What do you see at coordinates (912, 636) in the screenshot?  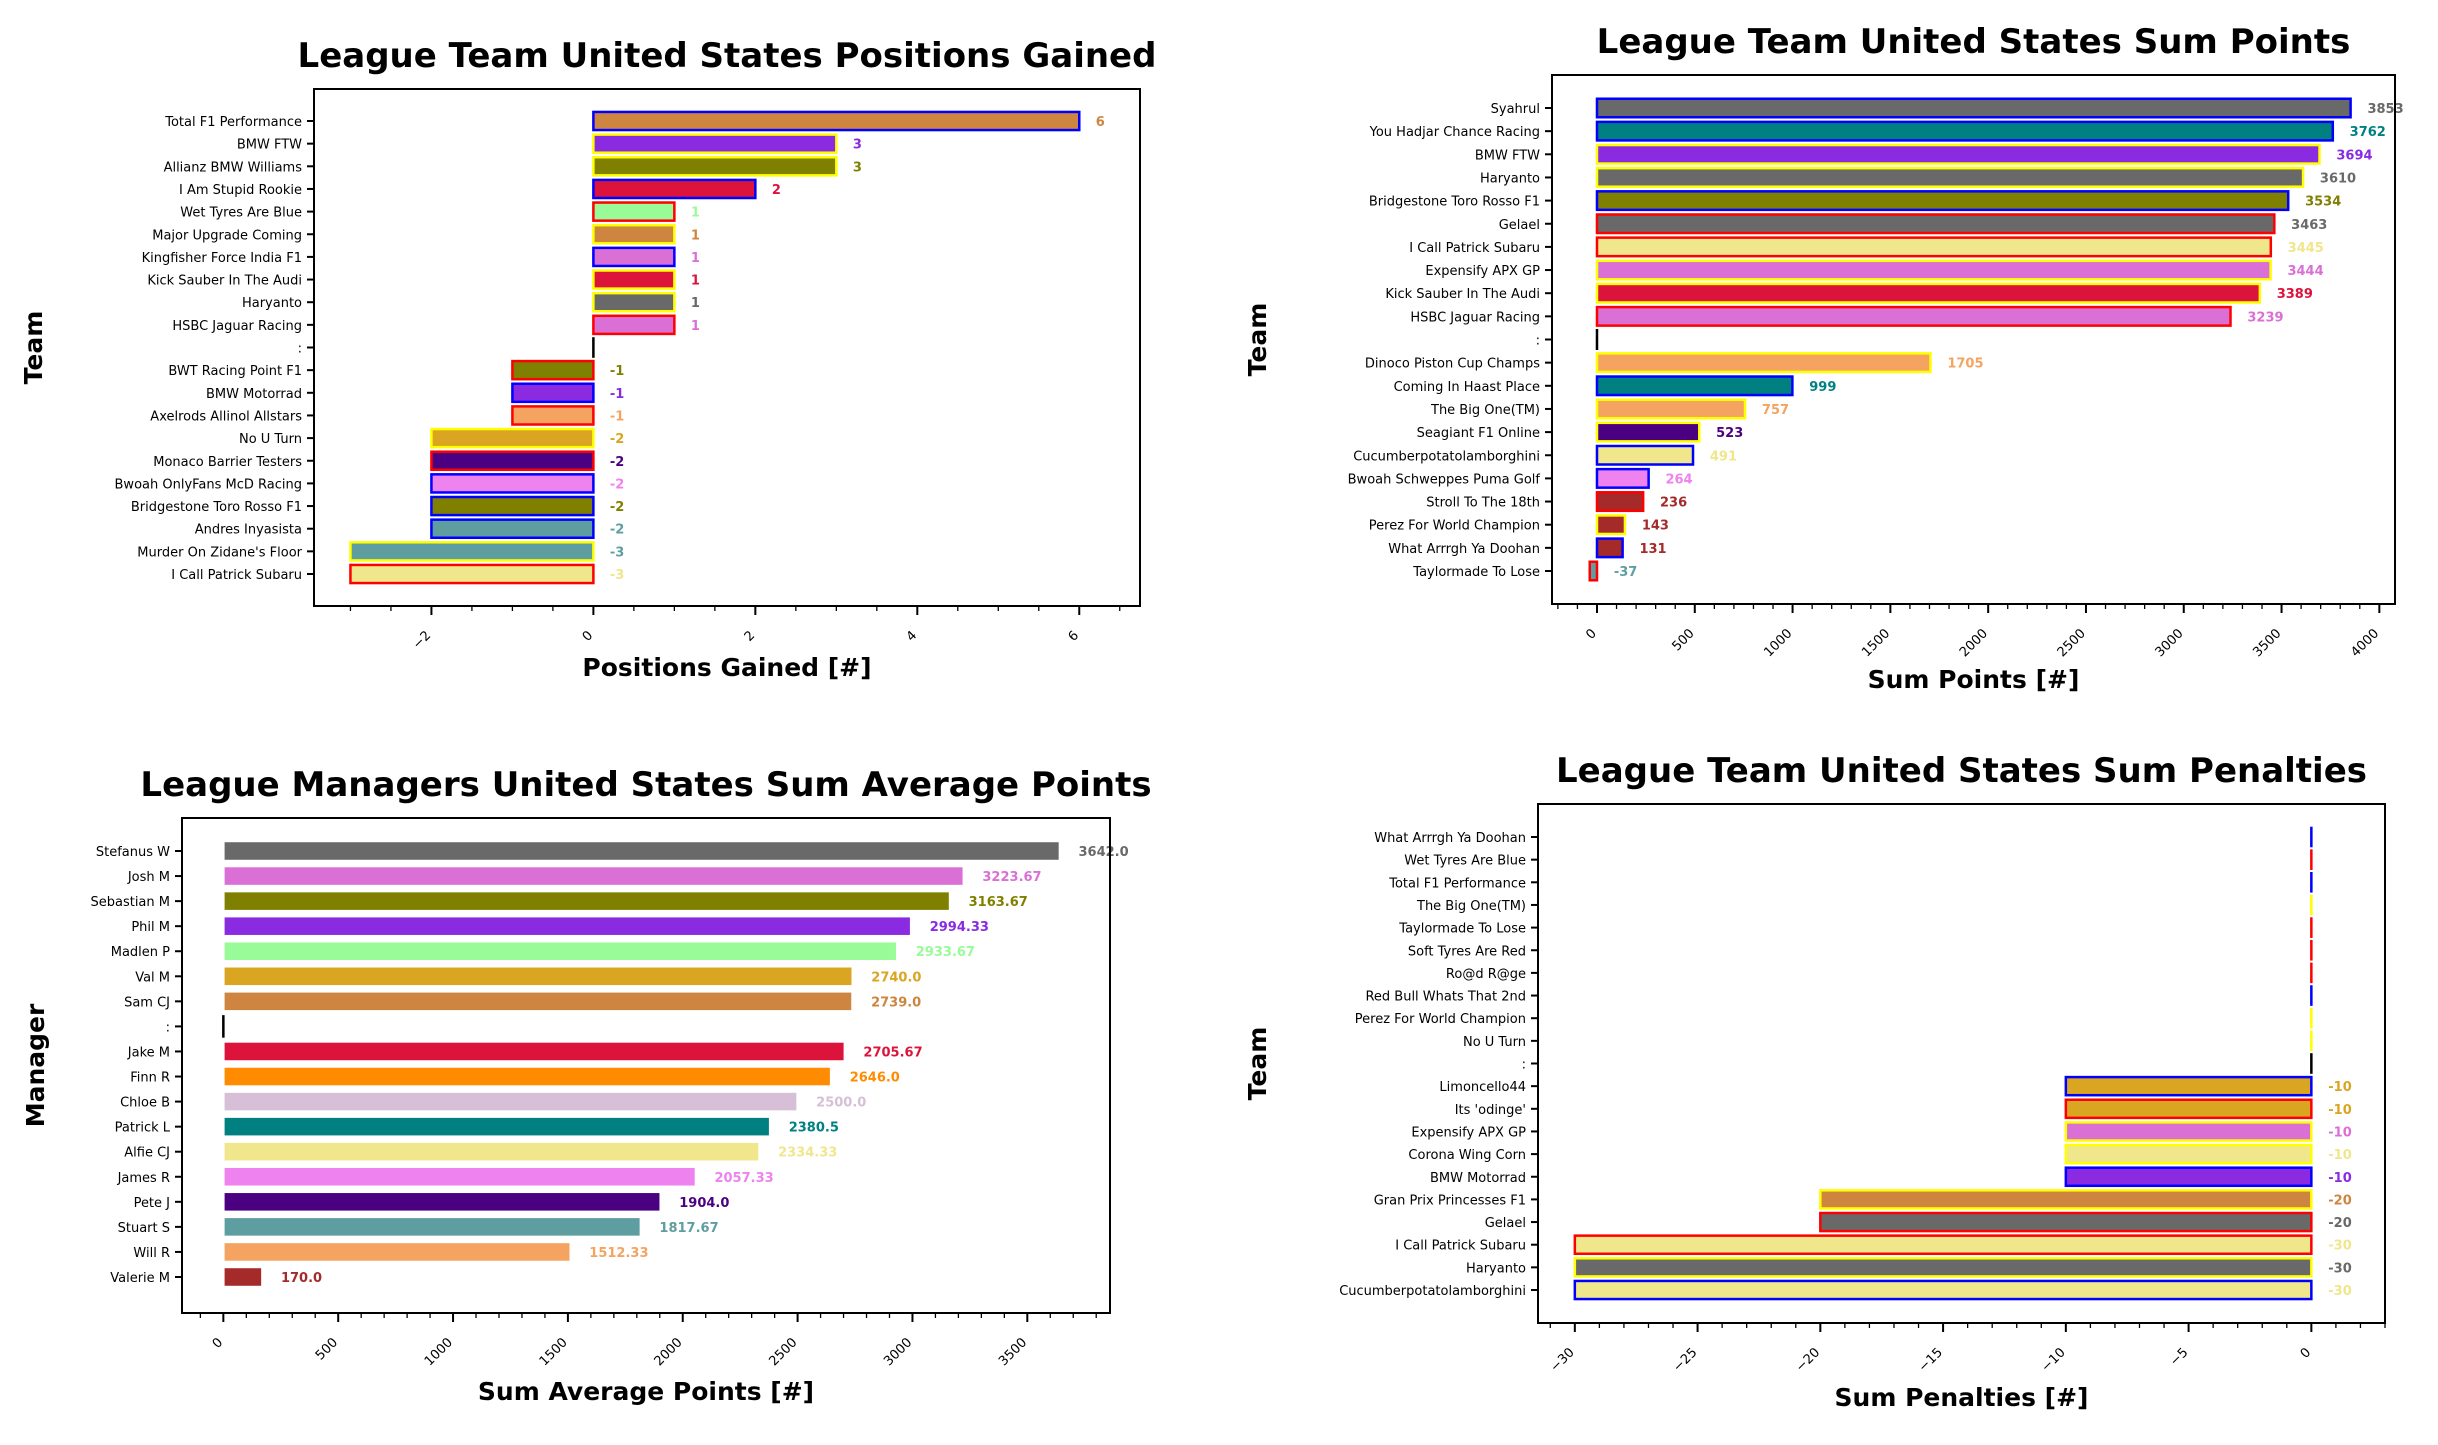 I see `x-tick-label: 4` at bounding box center [912, 636].